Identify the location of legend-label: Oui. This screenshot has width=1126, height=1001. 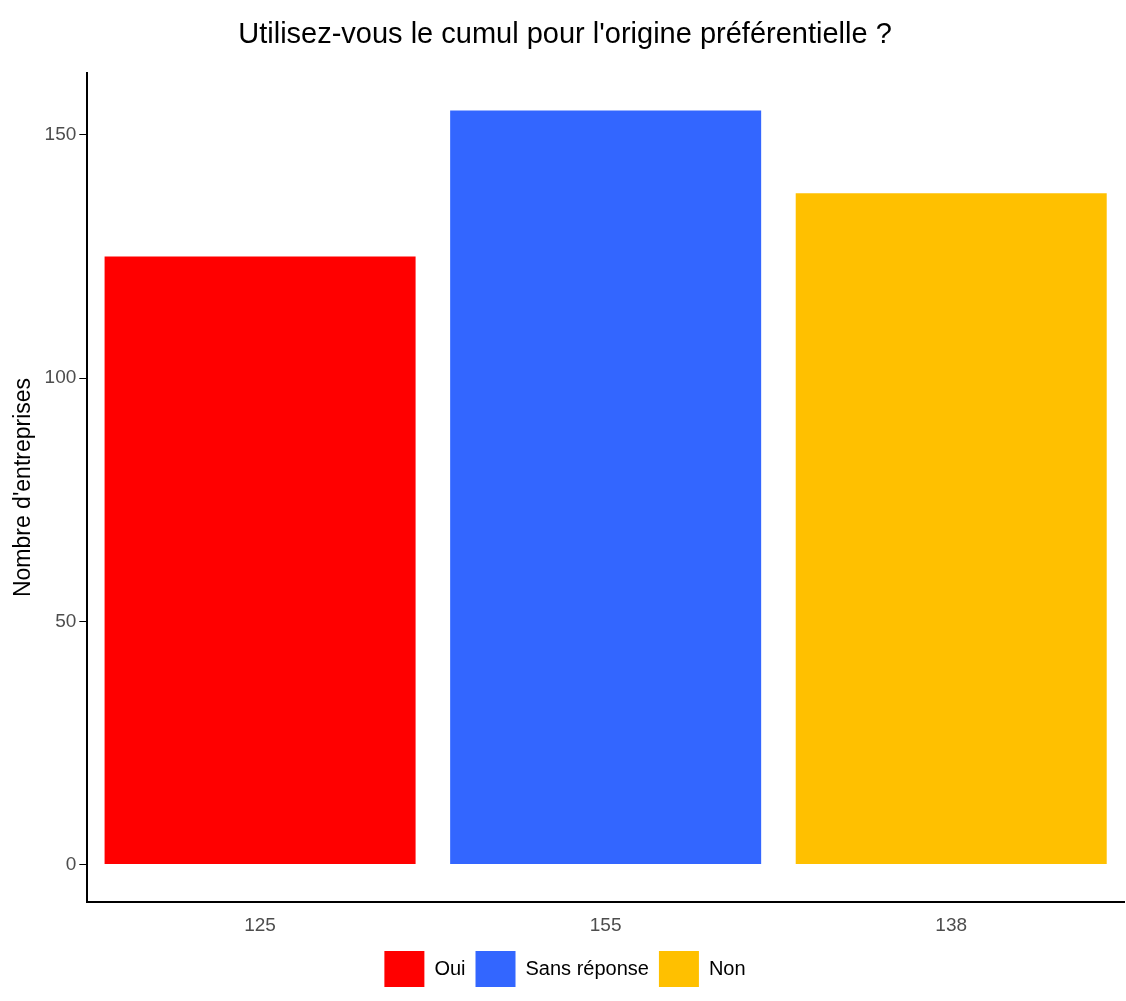
(450, 967).